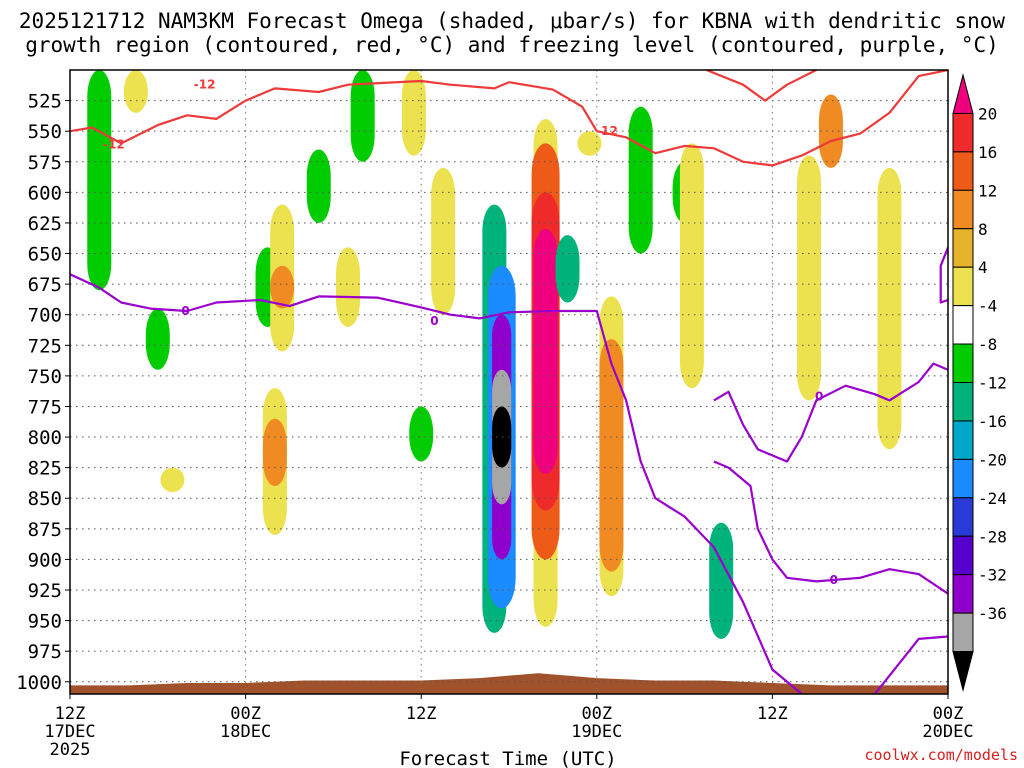 The image size is (1024, 768). What do you see at coordinates (45, 285) in the screenshot?
I see `y-tick-label: 675` at bounding box center [45, 285].